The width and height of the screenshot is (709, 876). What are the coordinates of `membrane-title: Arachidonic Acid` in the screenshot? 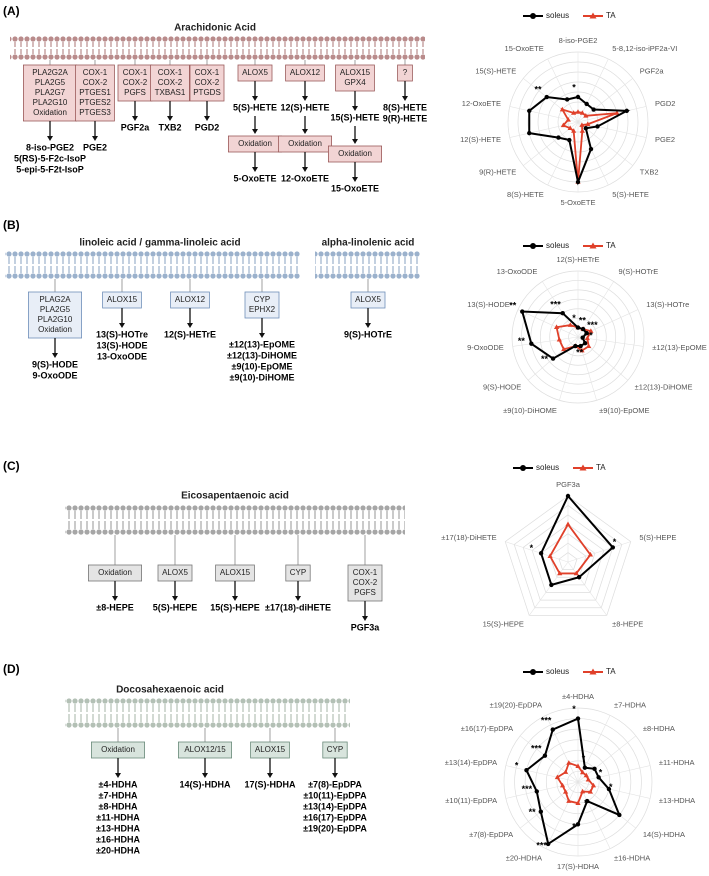 It's located at (215, 28).